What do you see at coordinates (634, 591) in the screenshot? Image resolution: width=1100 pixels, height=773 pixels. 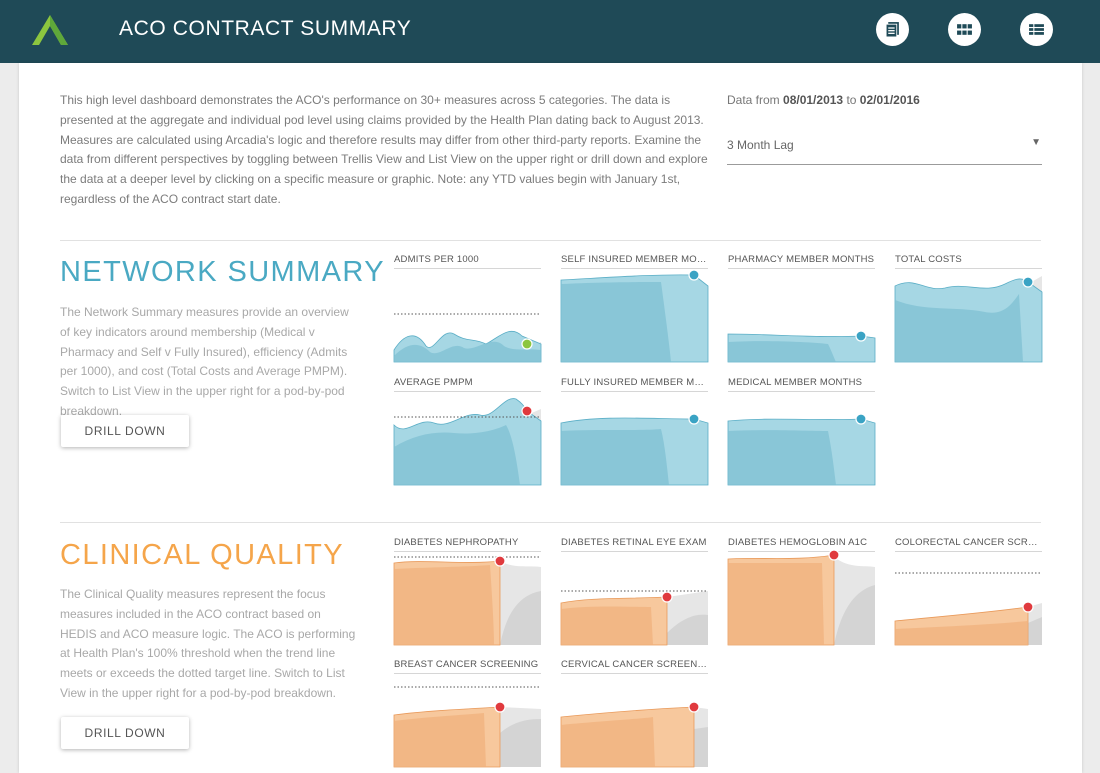 I see `measure-tile-diabetes-retinal-eye-exam: DIABETES RETINAL EYE EXAM` at bounding box center [634, 591].